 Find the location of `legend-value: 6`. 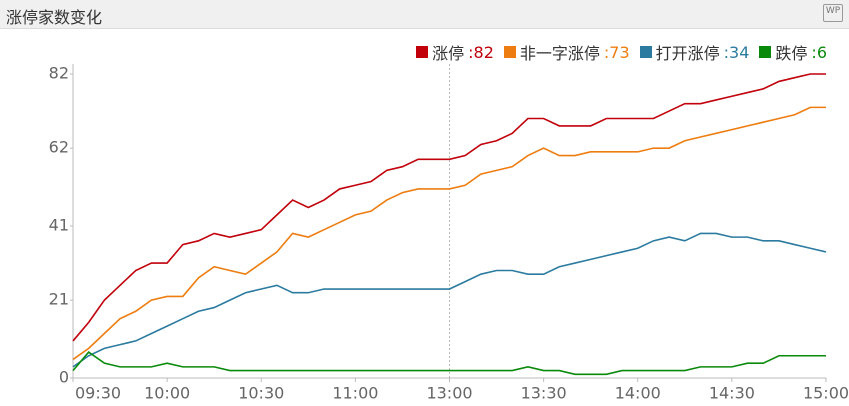

legend-value: 6 is located at coordinates (817, 52).